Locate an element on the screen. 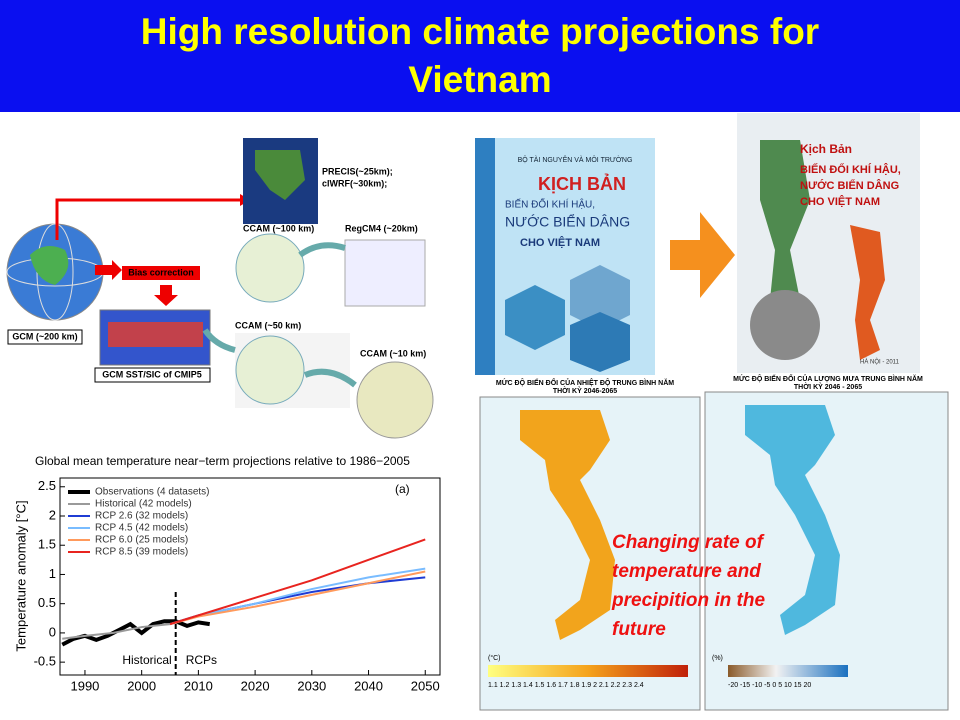 The height and width of the screenshot is (720, 960). label: GCM (~200 km) is located at coordinates (44, 336).